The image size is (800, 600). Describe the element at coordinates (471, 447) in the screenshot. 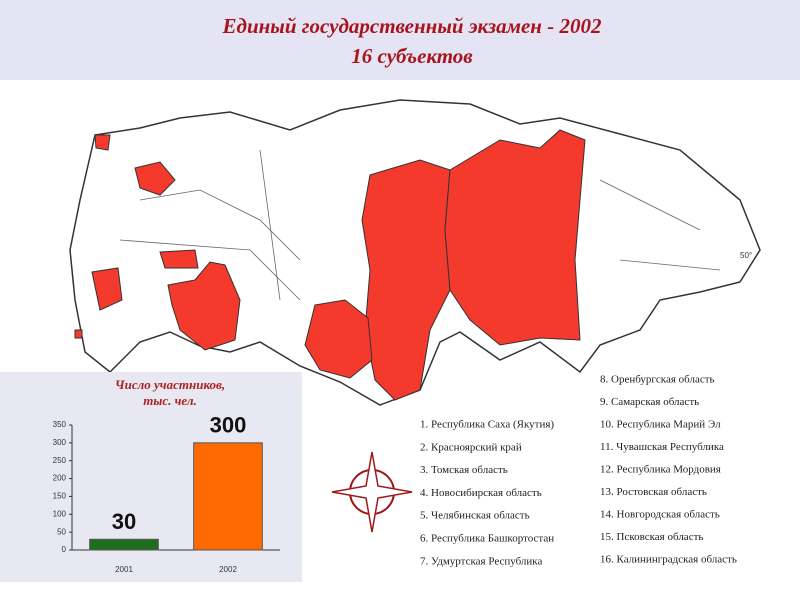

I see `legend-item: 2. Красноярский край` at that location.